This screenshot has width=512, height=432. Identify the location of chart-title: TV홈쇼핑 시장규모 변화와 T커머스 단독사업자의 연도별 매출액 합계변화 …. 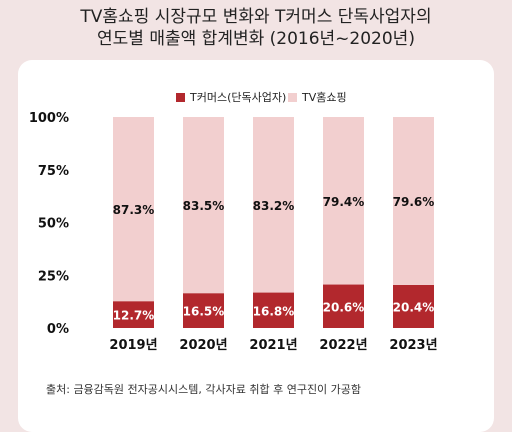
(256, 28).